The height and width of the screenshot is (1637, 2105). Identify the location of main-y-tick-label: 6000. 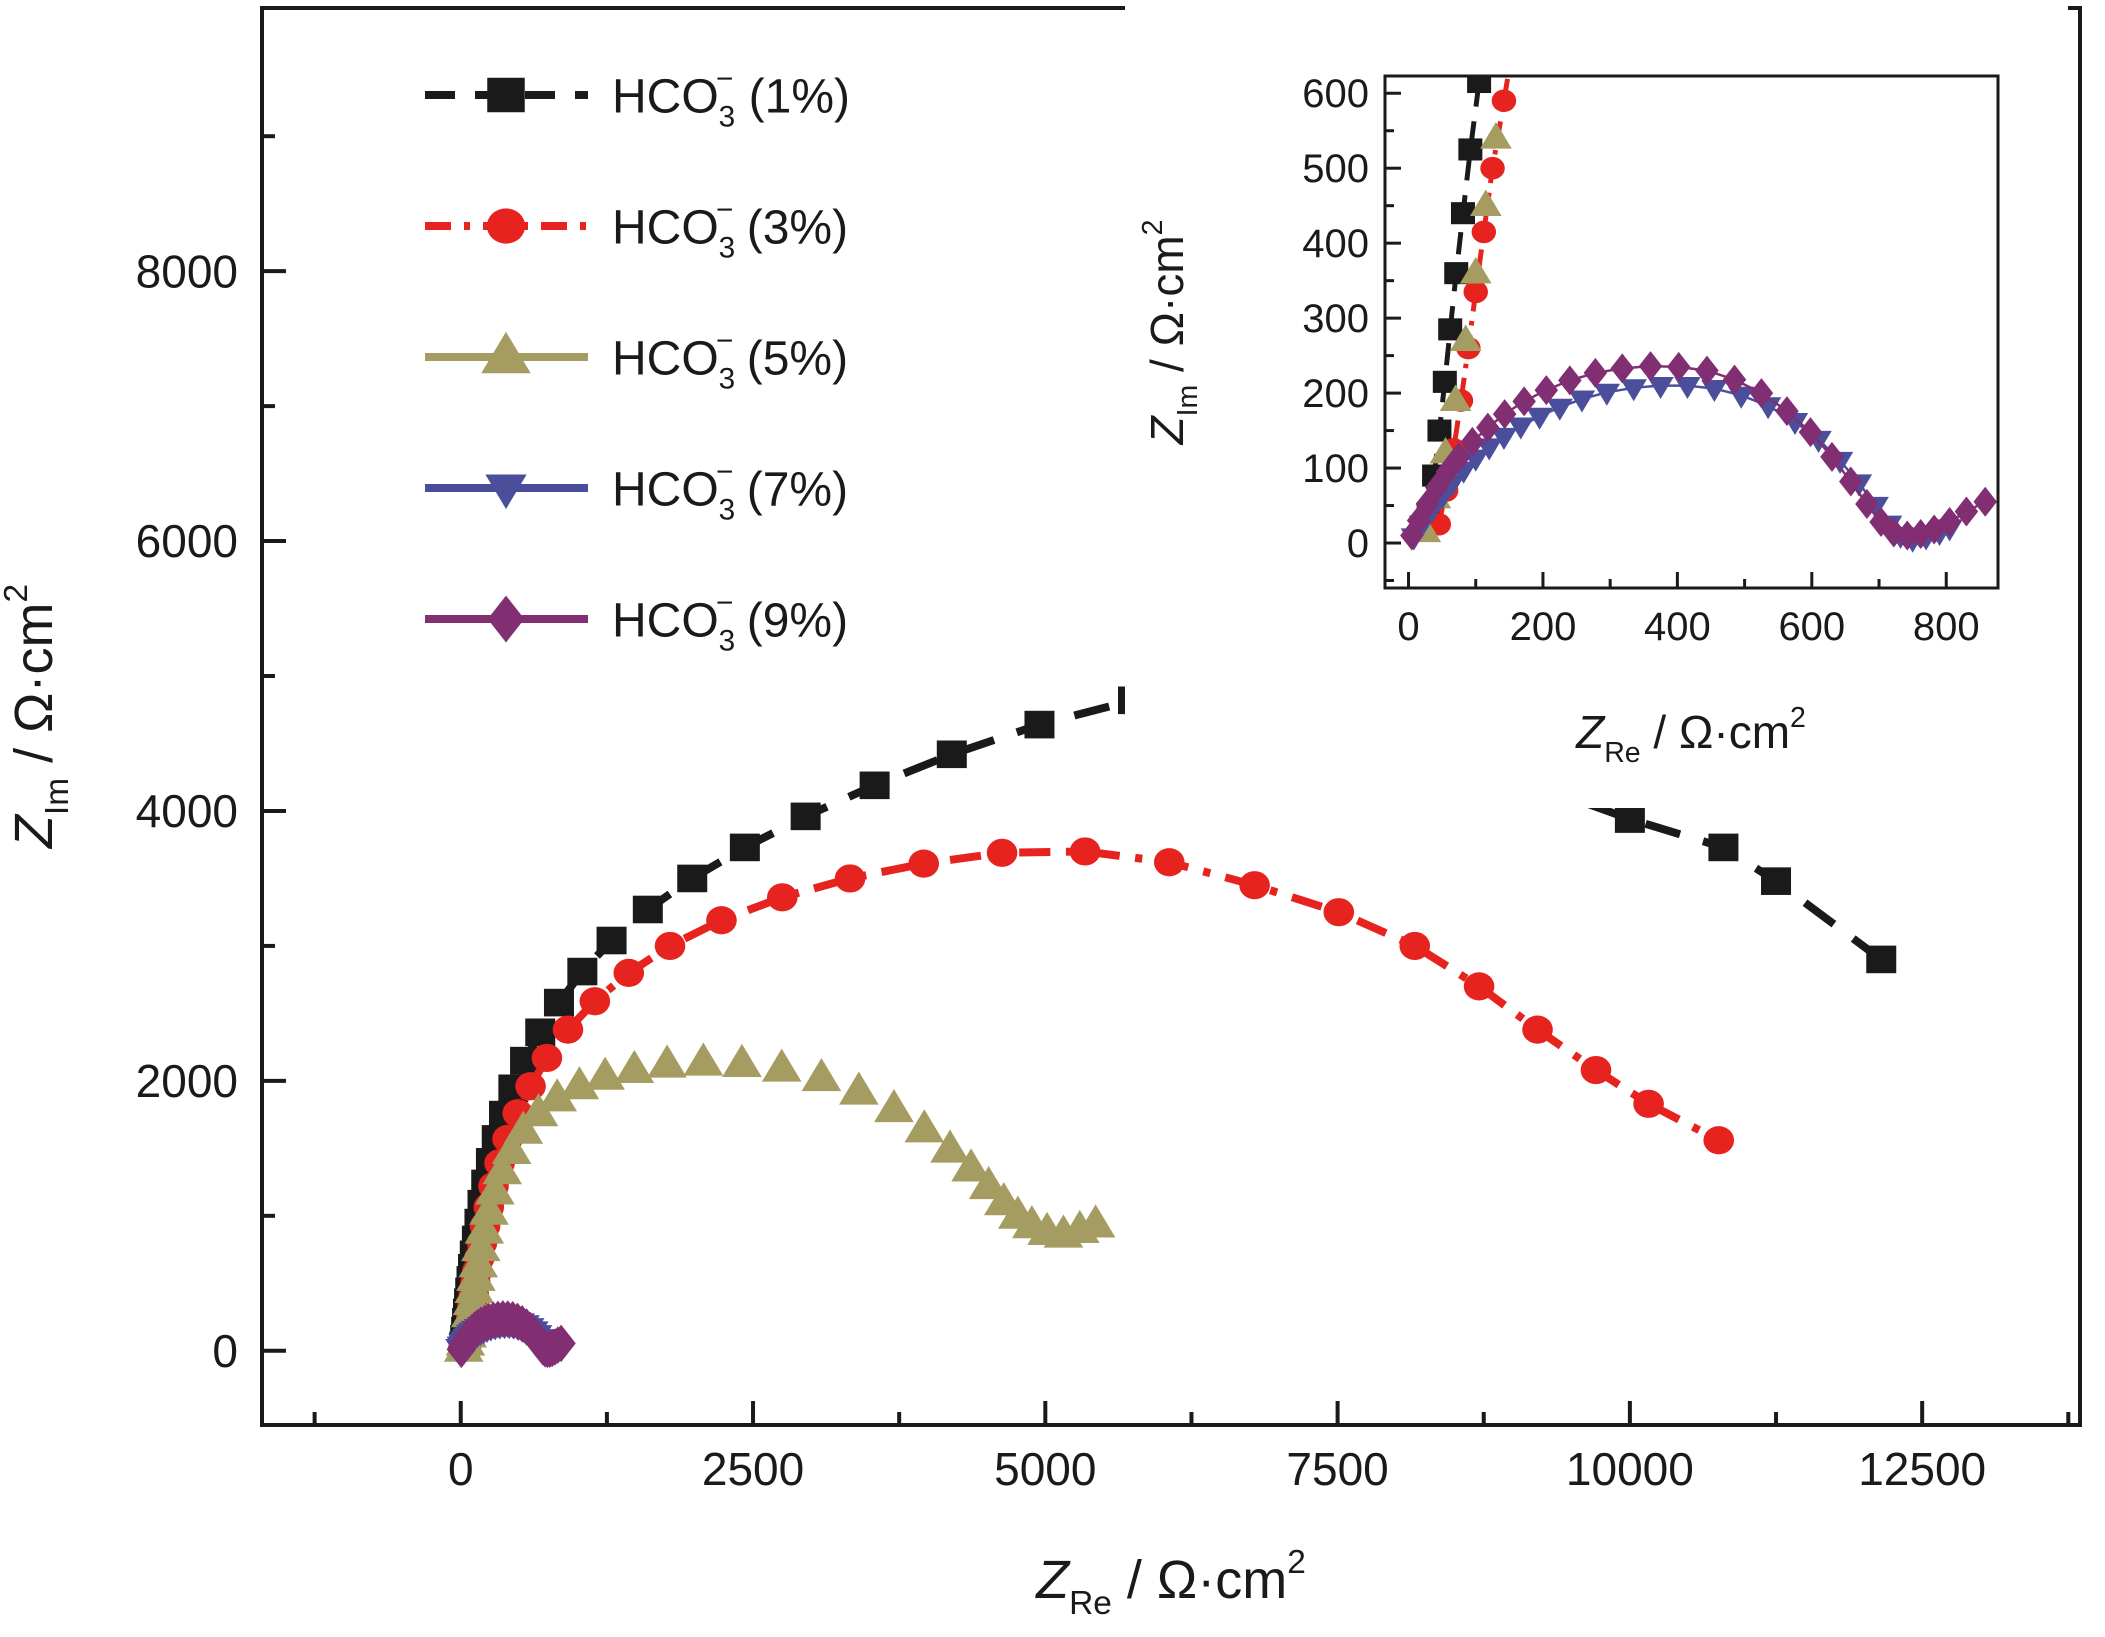
(187, 541).